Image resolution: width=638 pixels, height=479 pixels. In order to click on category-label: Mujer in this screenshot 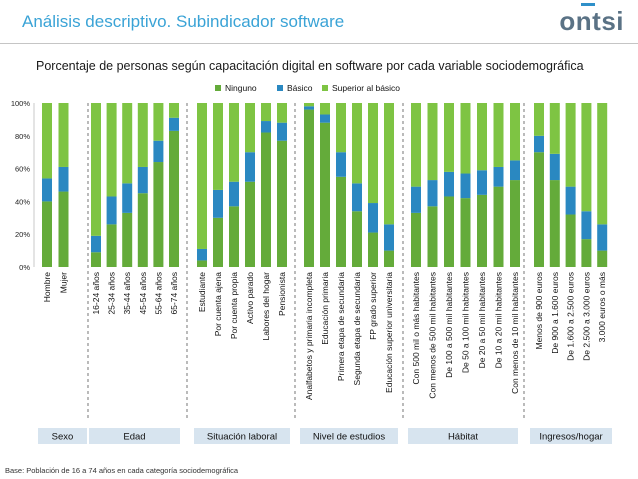, I will do `click(64, 282)`.